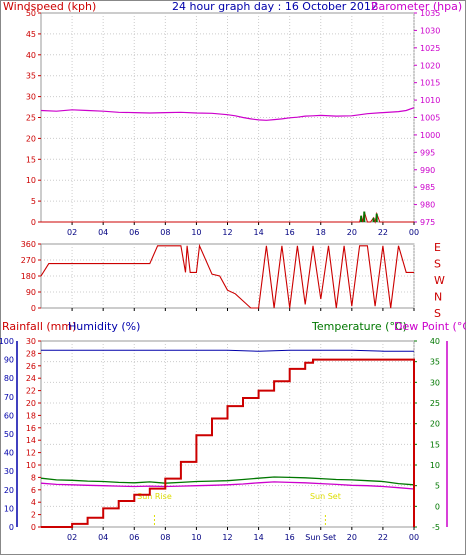 Image resolution: width=466 pixels, height=559 pixels. What do you see at coordinates (31, 76) in the screenshot?
I see `windspeed-tick-label: 35` at bounding box center [31, 76].